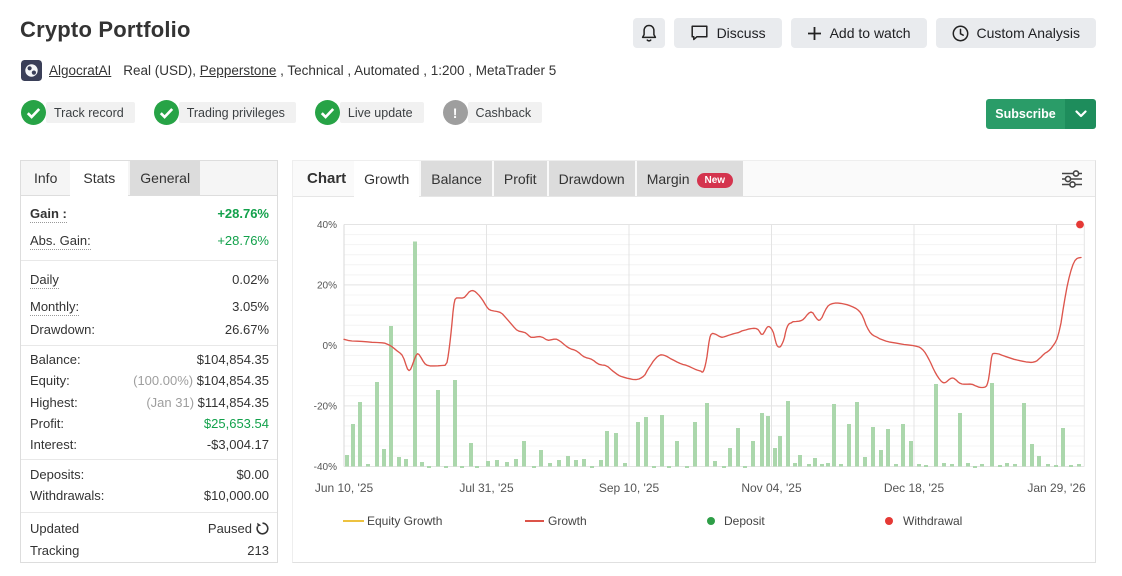 This screenshot has height=576, width=1122. What do you see at coordinates (932, 521) in the screenshot?
I see `svg-text: Withdrawal` at bounding box center [932, 521].